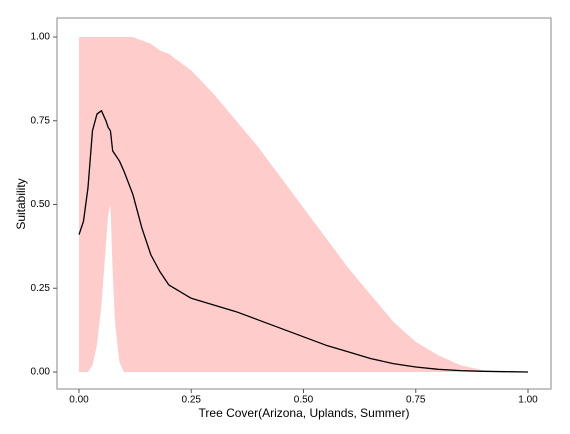 This screenshot has width=570, height=434. I want to click on x-tick-label: 0.00, so click(79, 400).